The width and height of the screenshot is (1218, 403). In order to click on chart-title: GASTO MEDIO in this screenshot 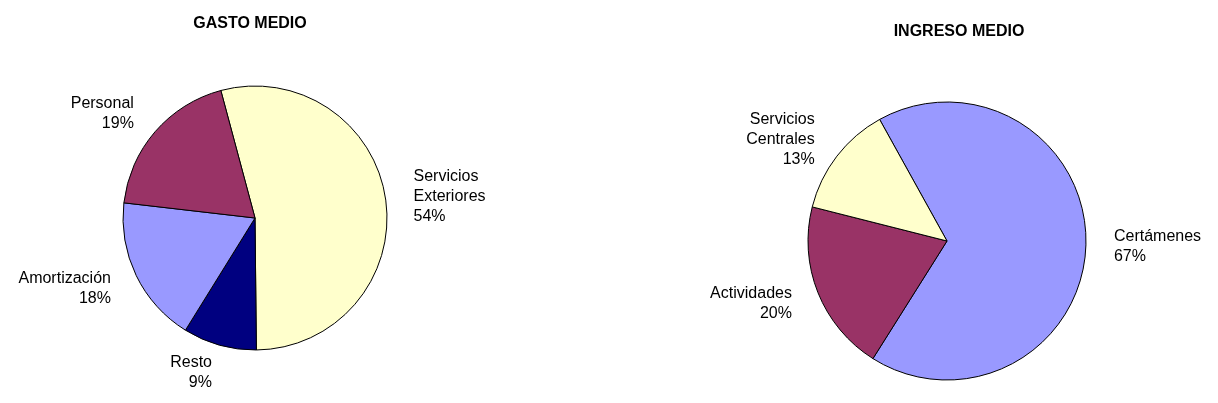, I will do `click(250, 23)`.